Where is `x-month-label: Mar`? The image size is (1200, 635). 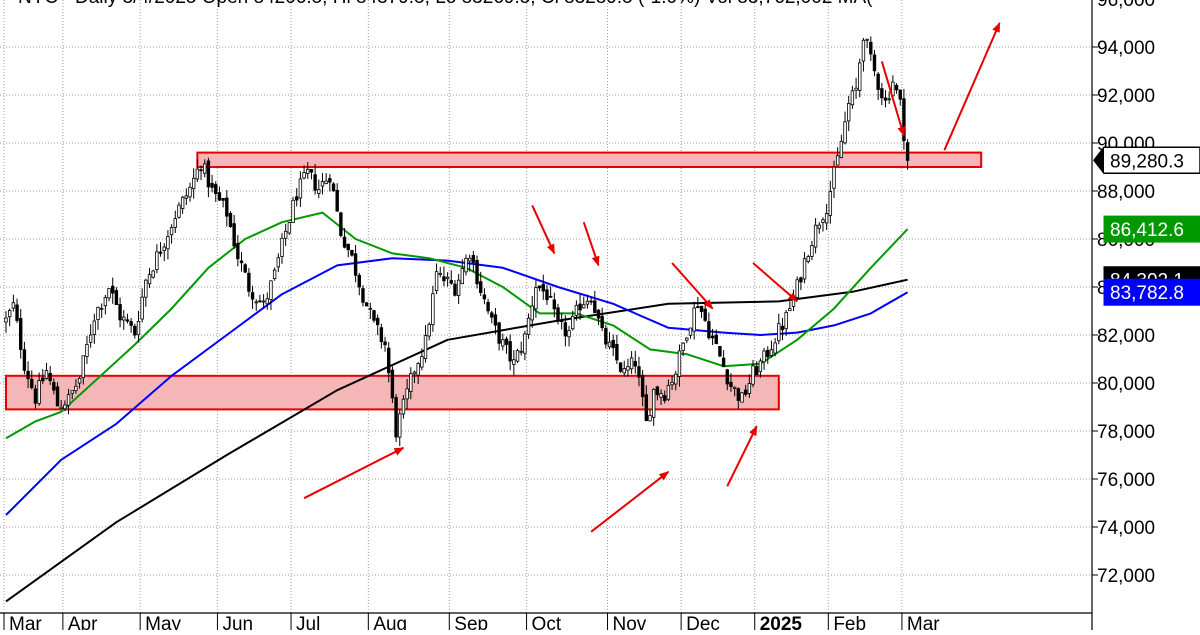 x-month-label: Mar is located at coordinates (923, 622).